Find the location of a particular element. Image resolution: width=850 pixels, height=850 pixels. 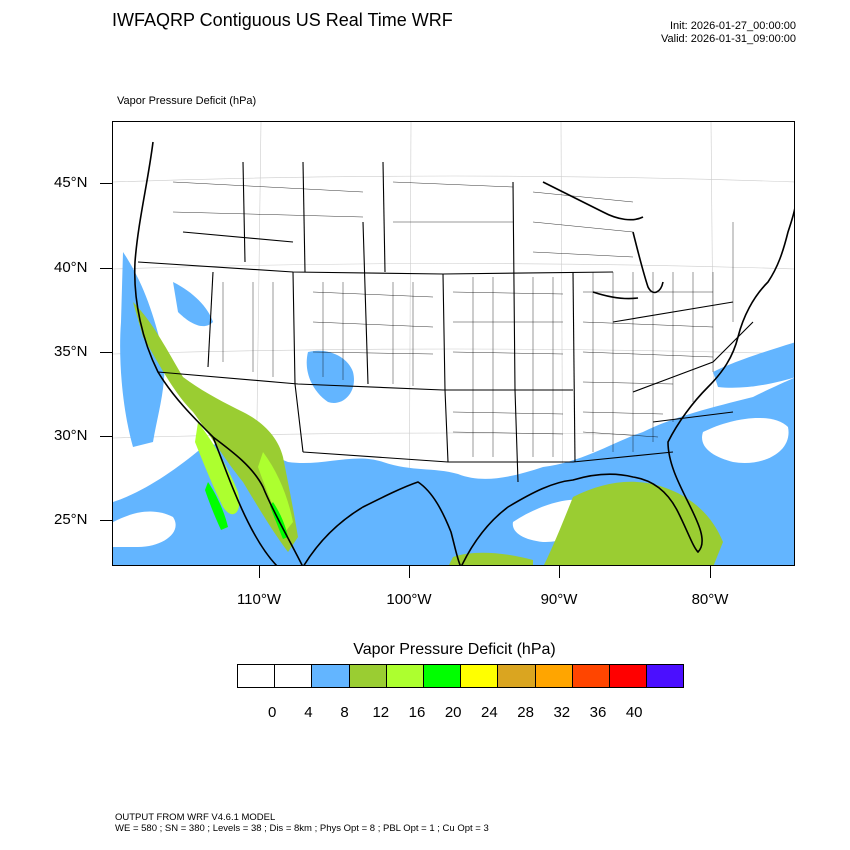

colorbar-label: 40 is located at coordinates (634, 712).